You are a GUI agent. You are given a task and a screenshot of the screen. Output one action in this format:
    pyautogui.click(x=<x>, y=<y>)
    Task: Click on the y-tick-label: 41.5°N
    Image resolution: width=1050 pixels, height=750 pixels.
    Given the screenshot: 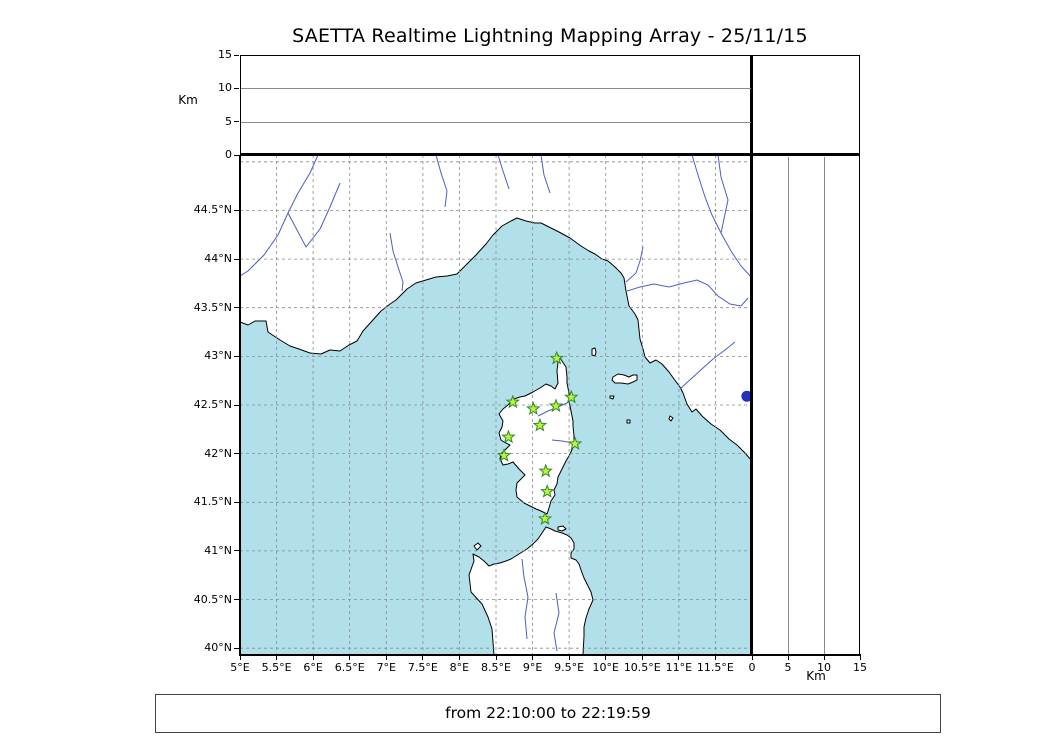 What is the action you would take?
    pyautogui.click(x=212, y=502)
    